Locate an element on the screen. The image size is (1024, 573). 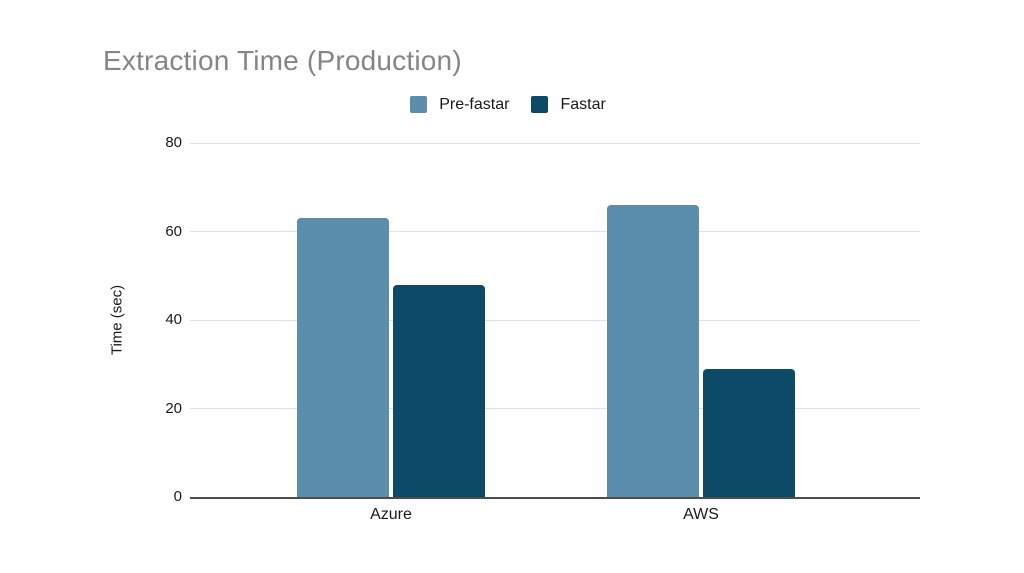
legend-label: Fastar is located at coordinates (583, 104).